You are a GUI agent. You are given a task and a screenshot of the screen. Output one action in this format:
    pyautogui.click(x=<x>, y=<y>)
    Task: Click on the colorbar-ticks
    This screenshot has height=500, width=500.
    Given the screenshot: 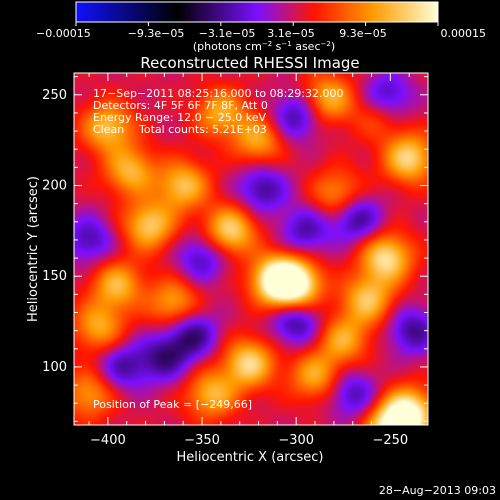 What is the action you would take?
    pyautogui.click(x=257, y=24)
    